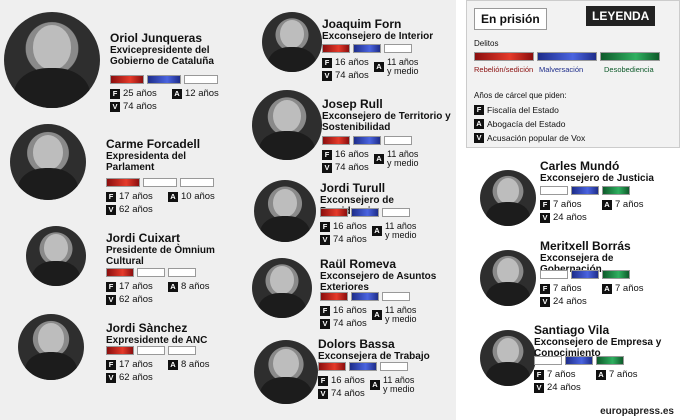 The image size is (680, 420). I want to click on person-role: Exconsejera de Gobernación, so click(577, 264).